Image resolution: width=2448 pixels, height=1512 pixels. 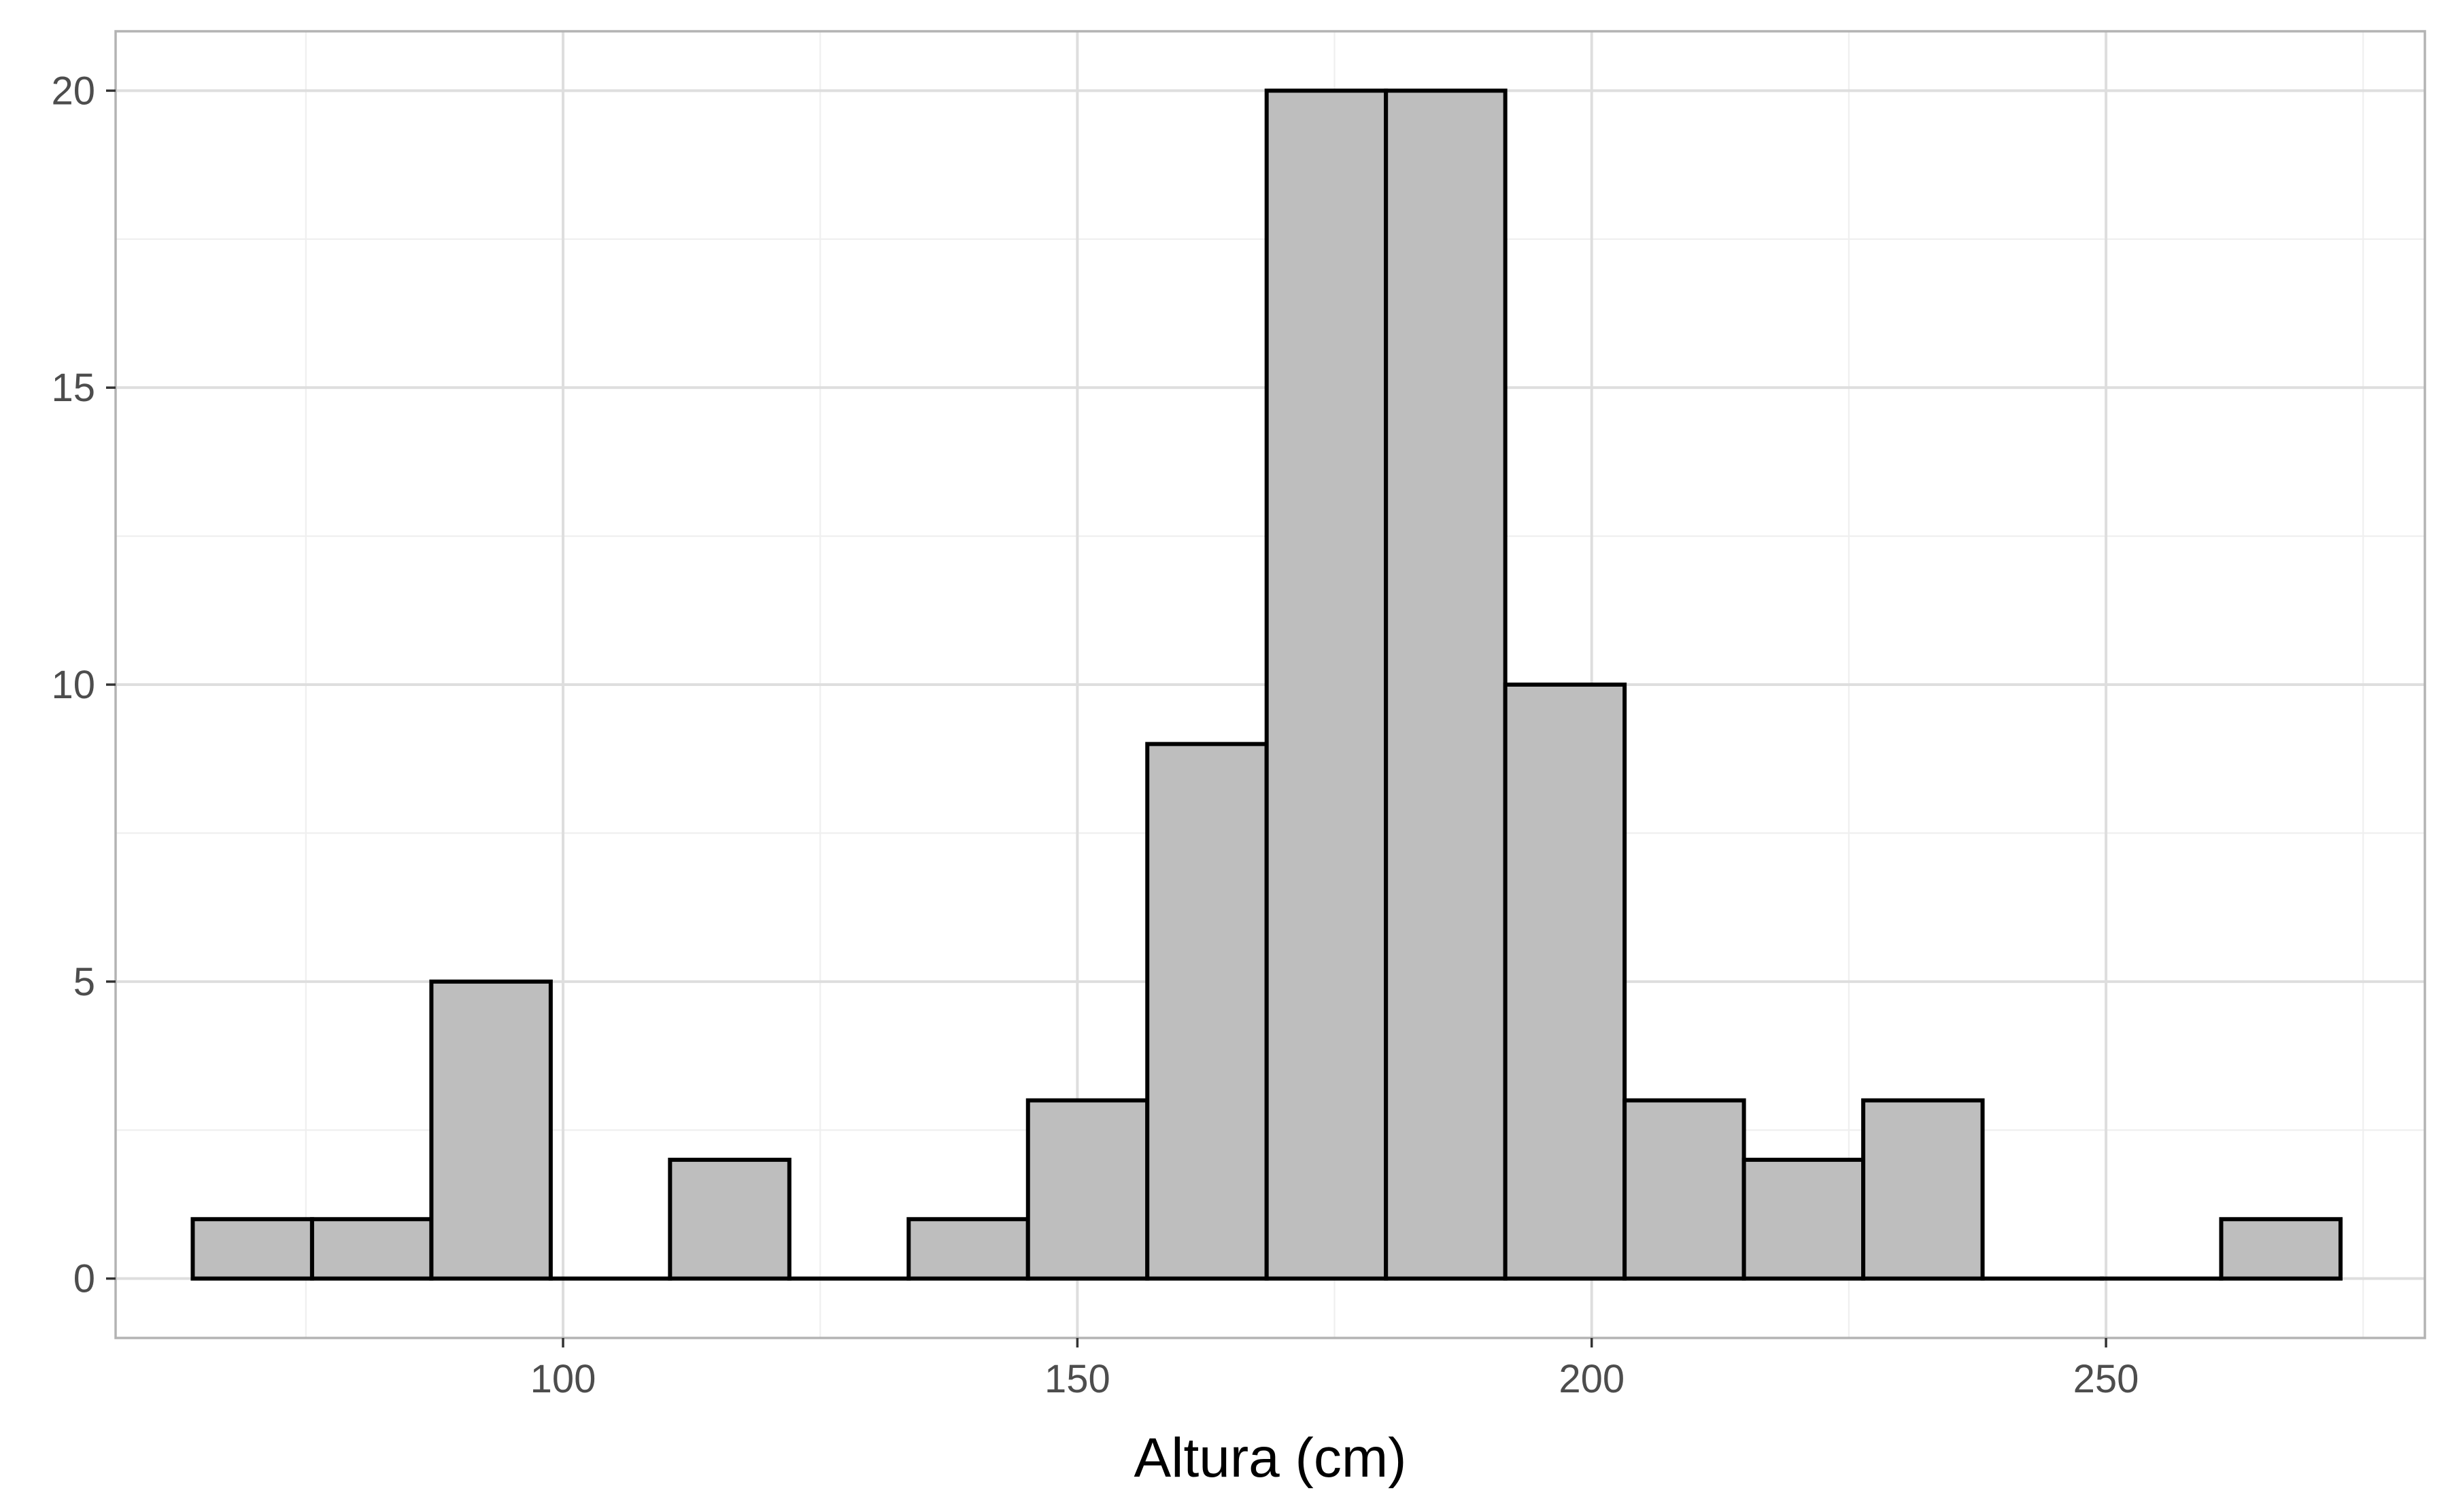 I want to click on x-tick-label: 100, so click(x=563, y=1379).